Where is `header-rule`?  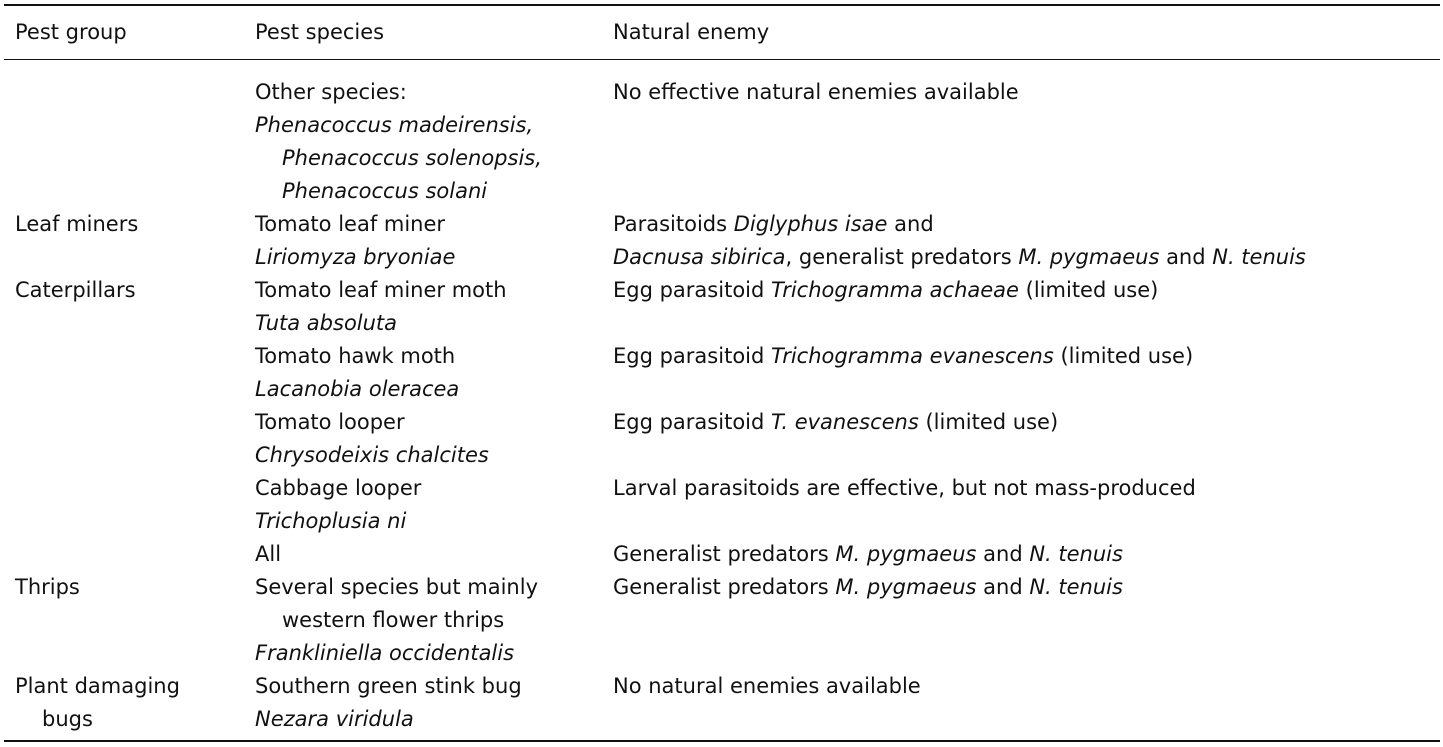
header-rule is located at coordinates (722, 59).